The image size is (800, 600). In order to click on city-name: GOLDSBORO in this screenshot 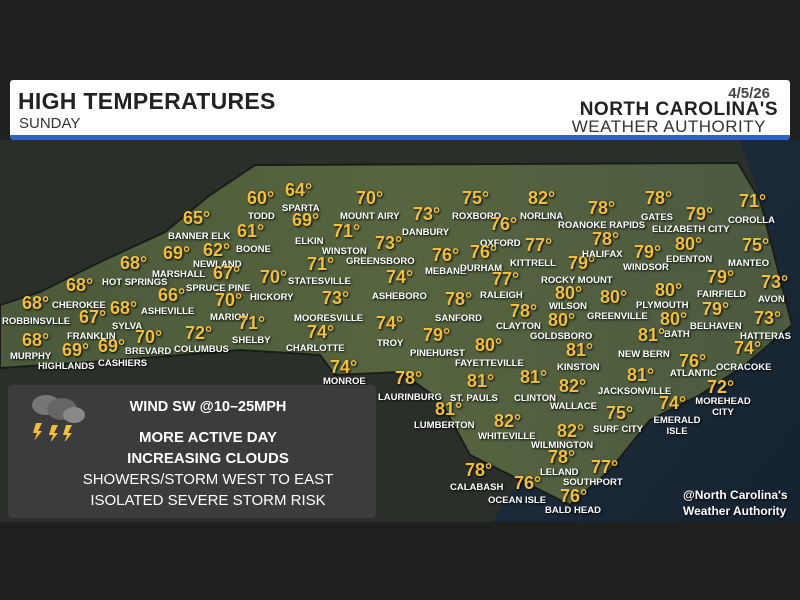, I will do `click(561, 336)`.